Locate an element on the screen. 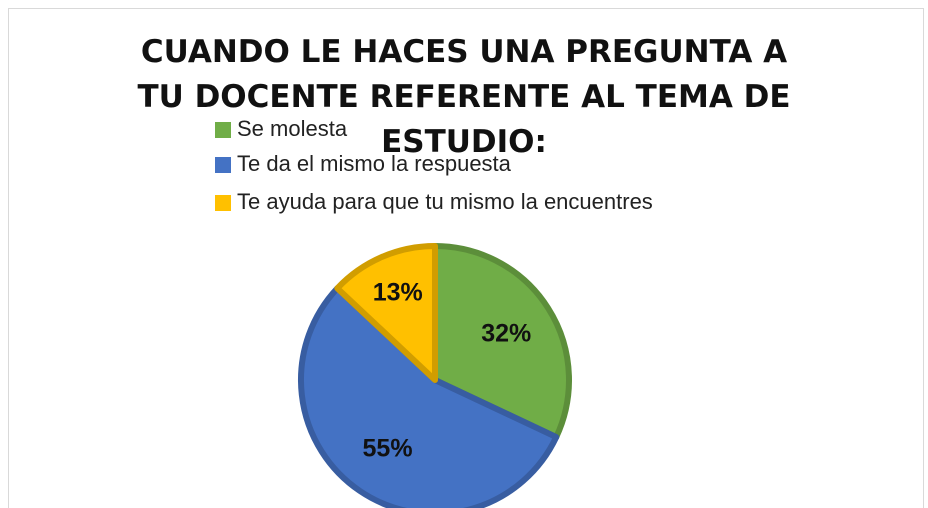  legend-label: Se molesta is located at coordinates (292, 128).